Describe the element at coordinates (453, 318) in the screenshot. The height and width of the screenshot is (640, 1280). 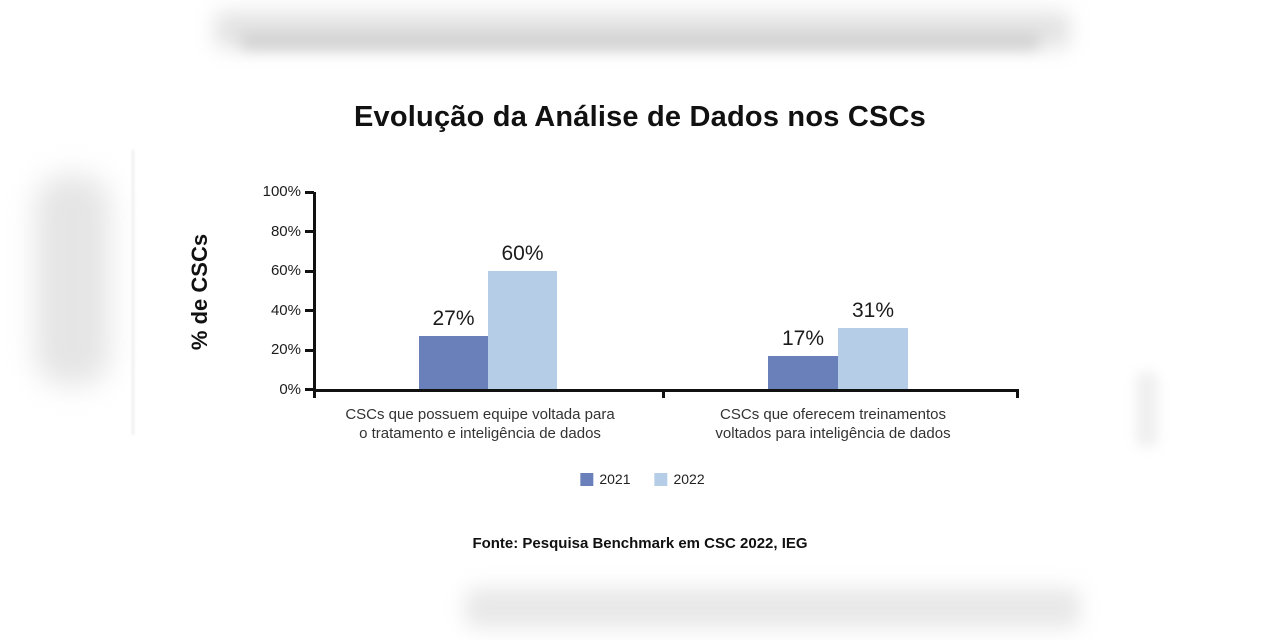
I see `bar-value-label: 27%` at that location.